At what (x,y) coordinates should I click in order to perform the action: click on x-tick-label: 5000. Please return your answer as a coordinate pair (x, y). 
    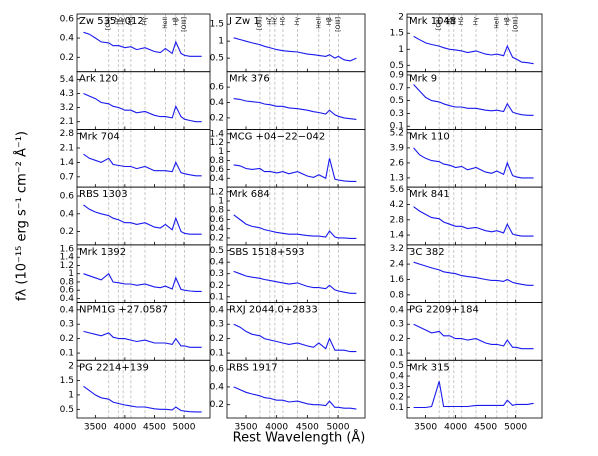
    Looking at the image, I should click on (338, 428).